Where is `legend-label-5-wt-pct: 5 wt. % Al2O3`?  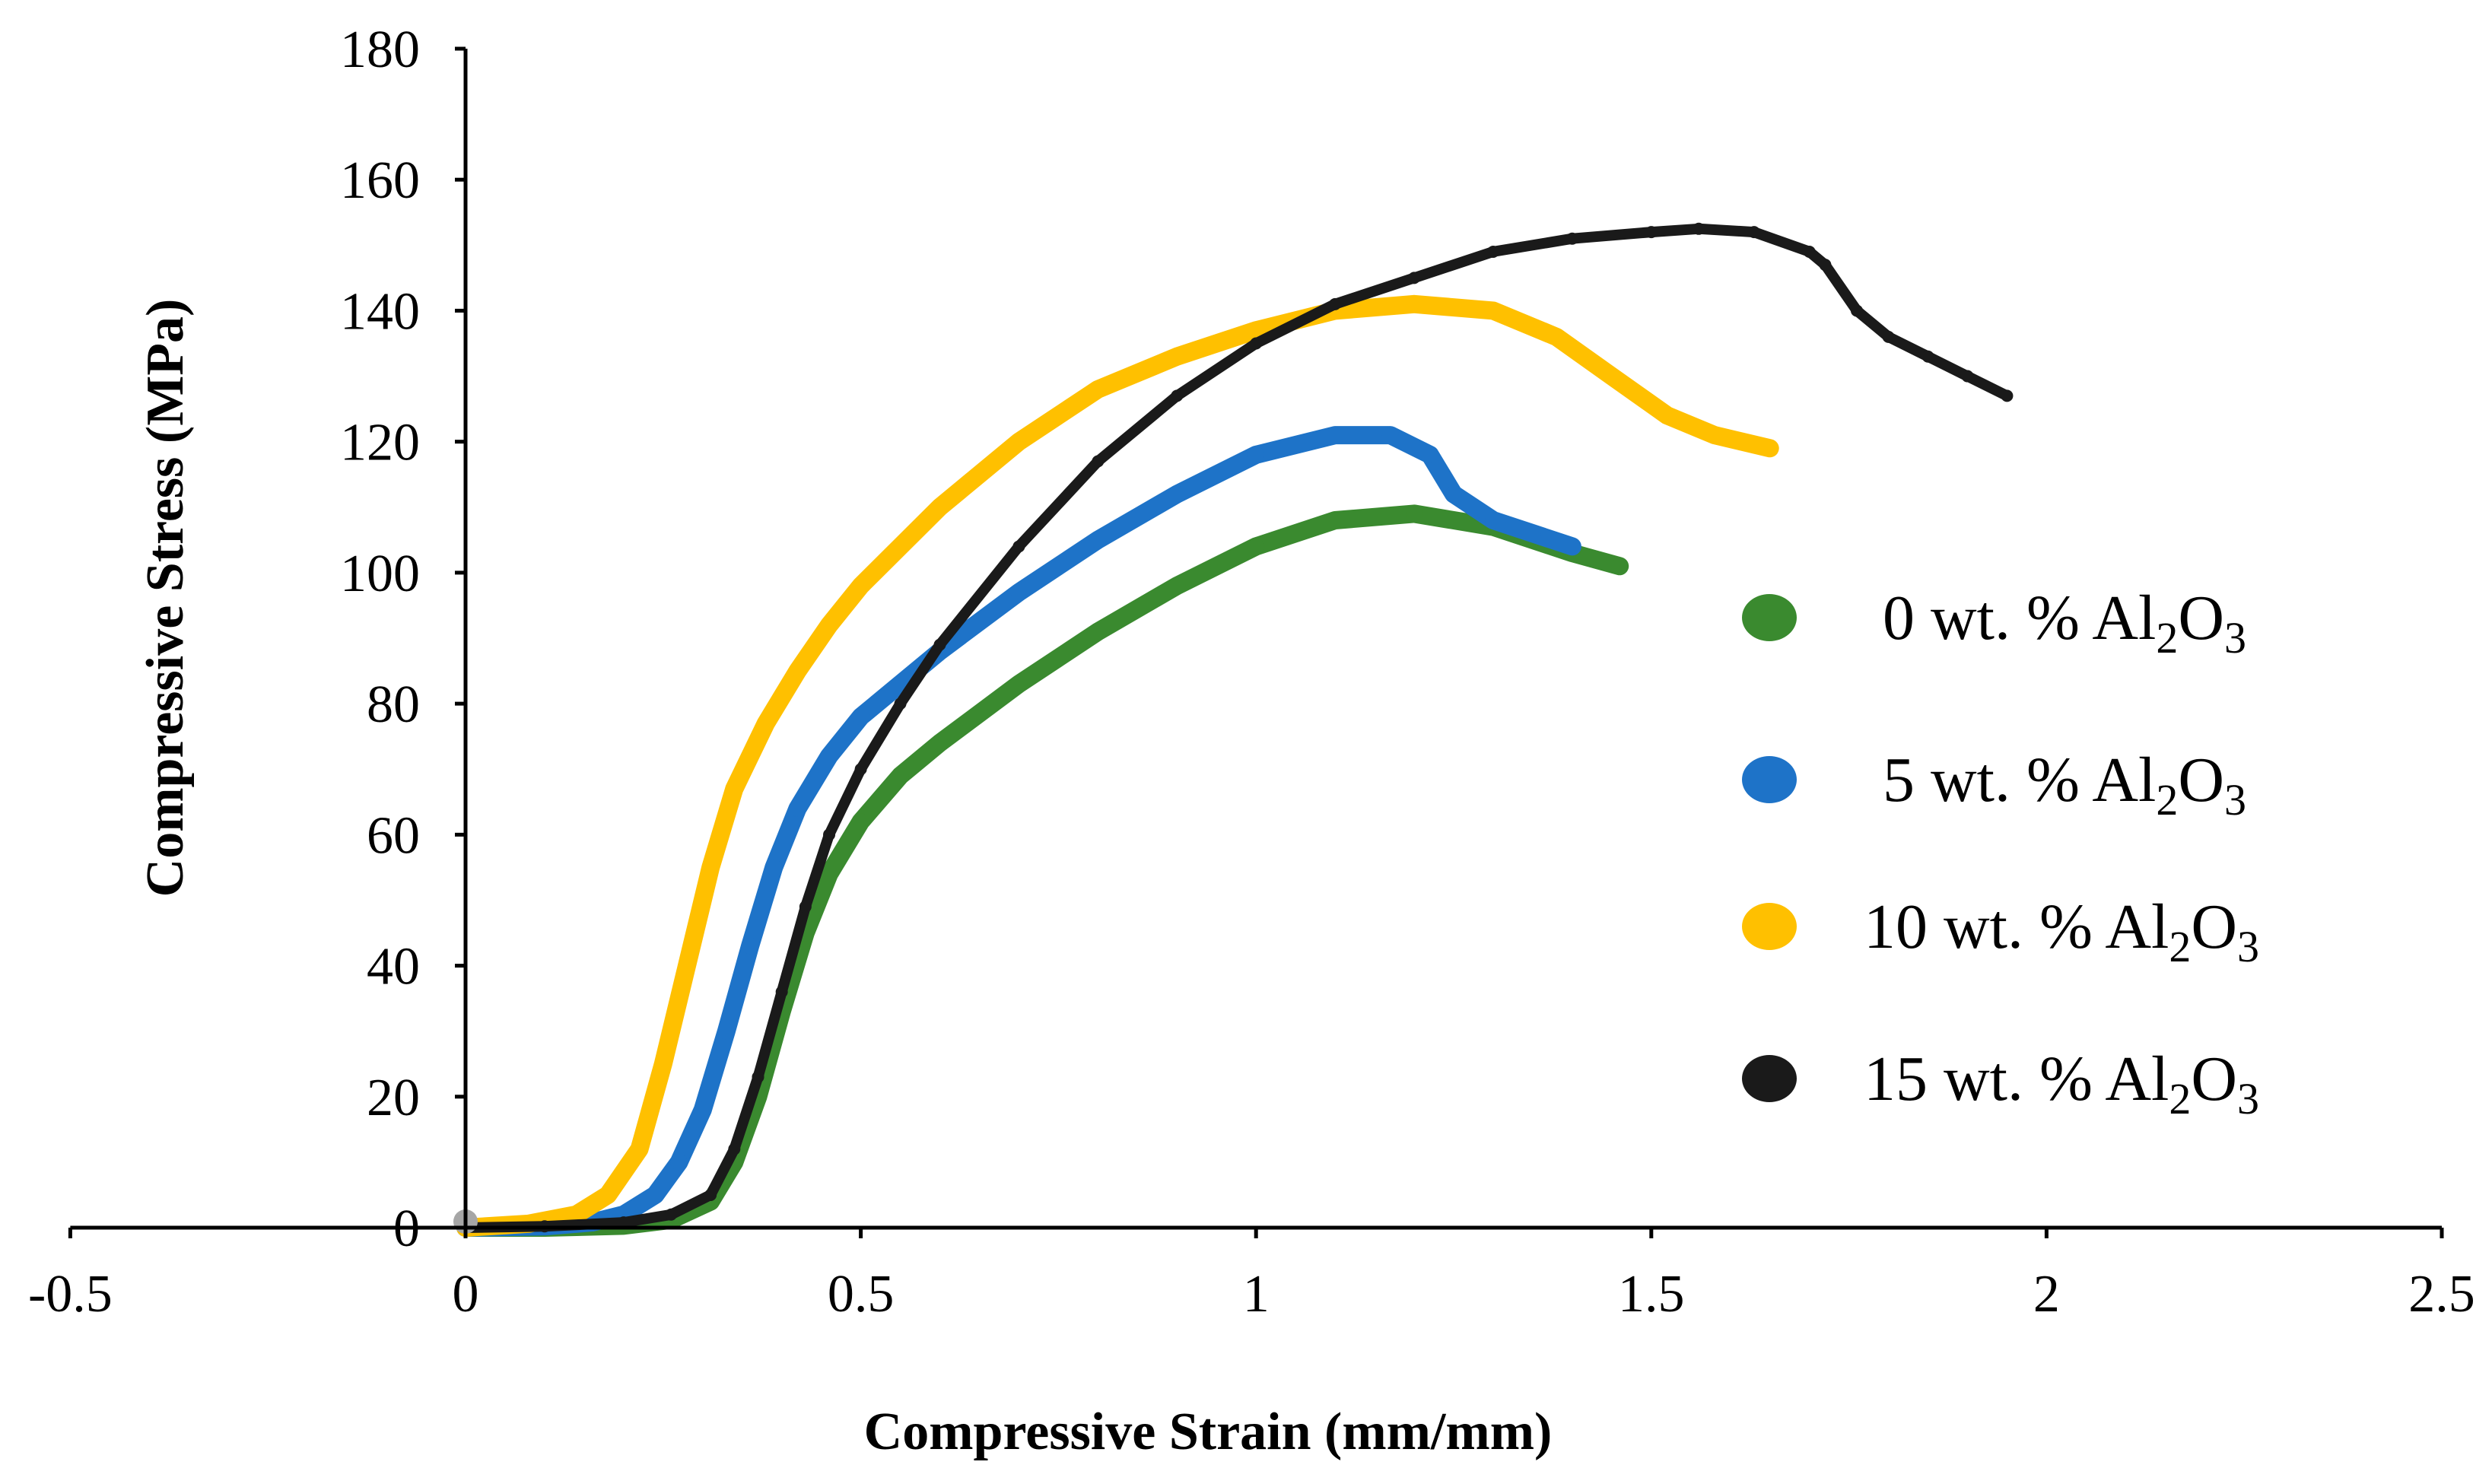 legend-label-5-wt-pct: 5 wt. % Al2O3 is located at coordinates (2064, 785).